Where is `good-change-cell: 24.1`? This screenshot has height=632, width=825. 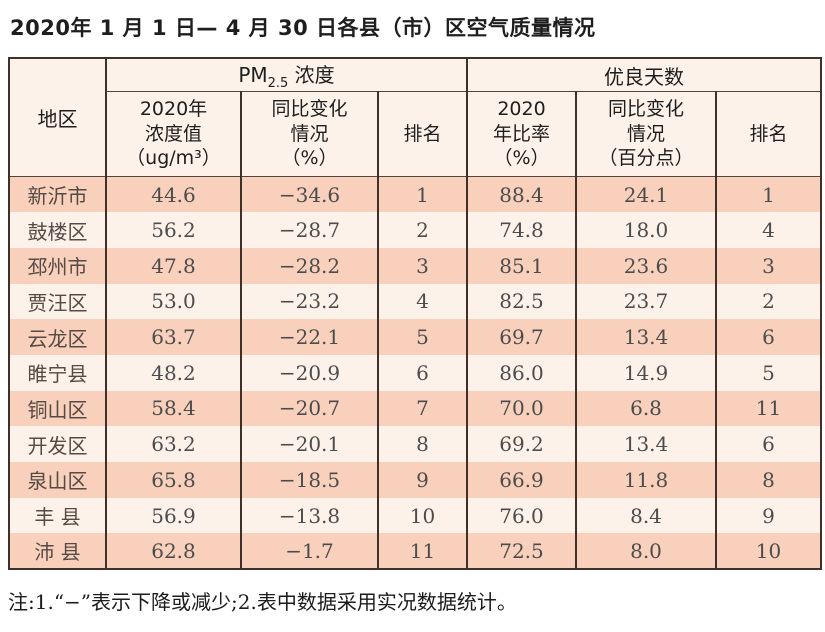 good-change-cell: 24.1 is located at coordinates (646, 194).